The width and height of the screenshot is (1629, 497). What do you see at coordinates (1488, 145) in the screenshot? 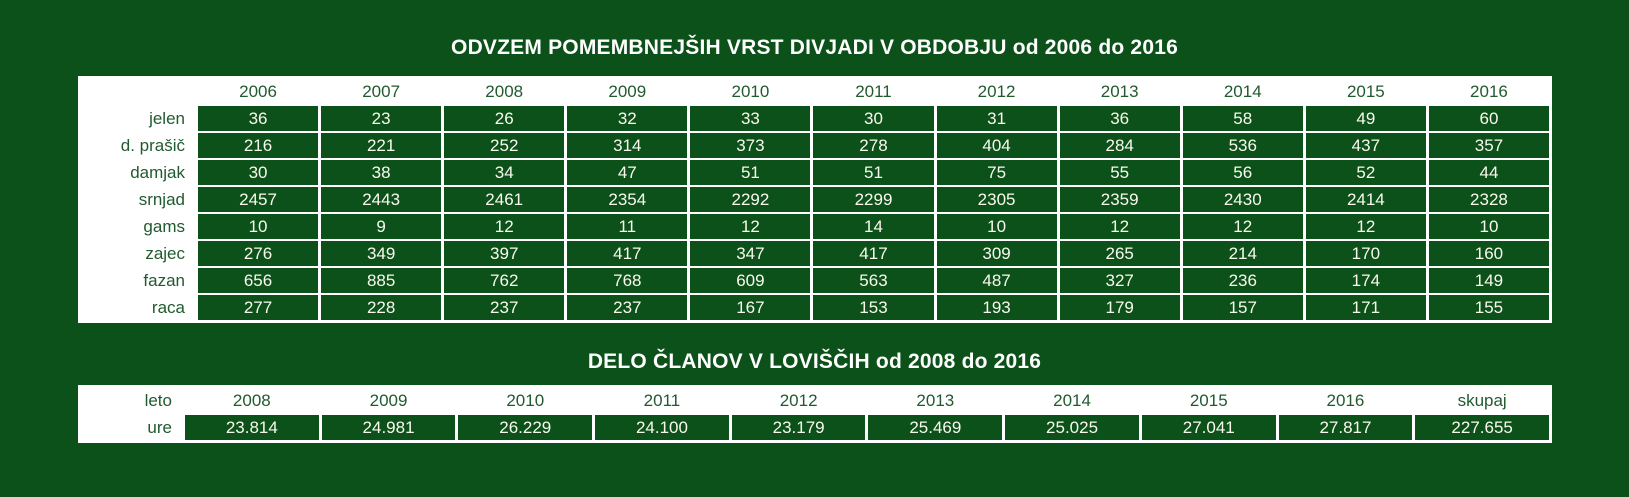
I see `data-cell: 357` at bounding box center [1488, 145].